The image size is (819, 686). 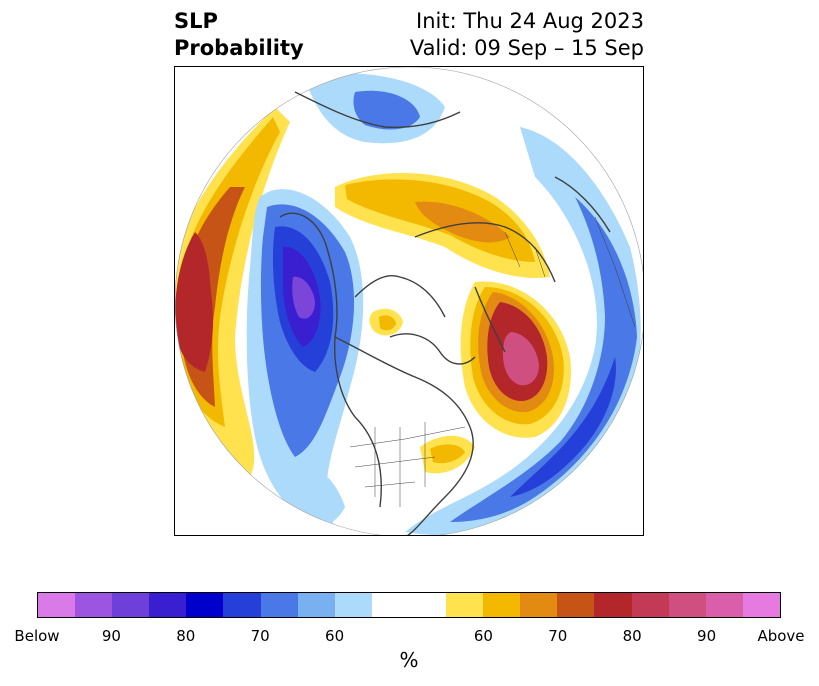 What do you see at coordinates (526, 48) in the screenshot?
I see `valid-range: Valid: 09 Sep – 15 Sep` at bounding box center [526, 48].